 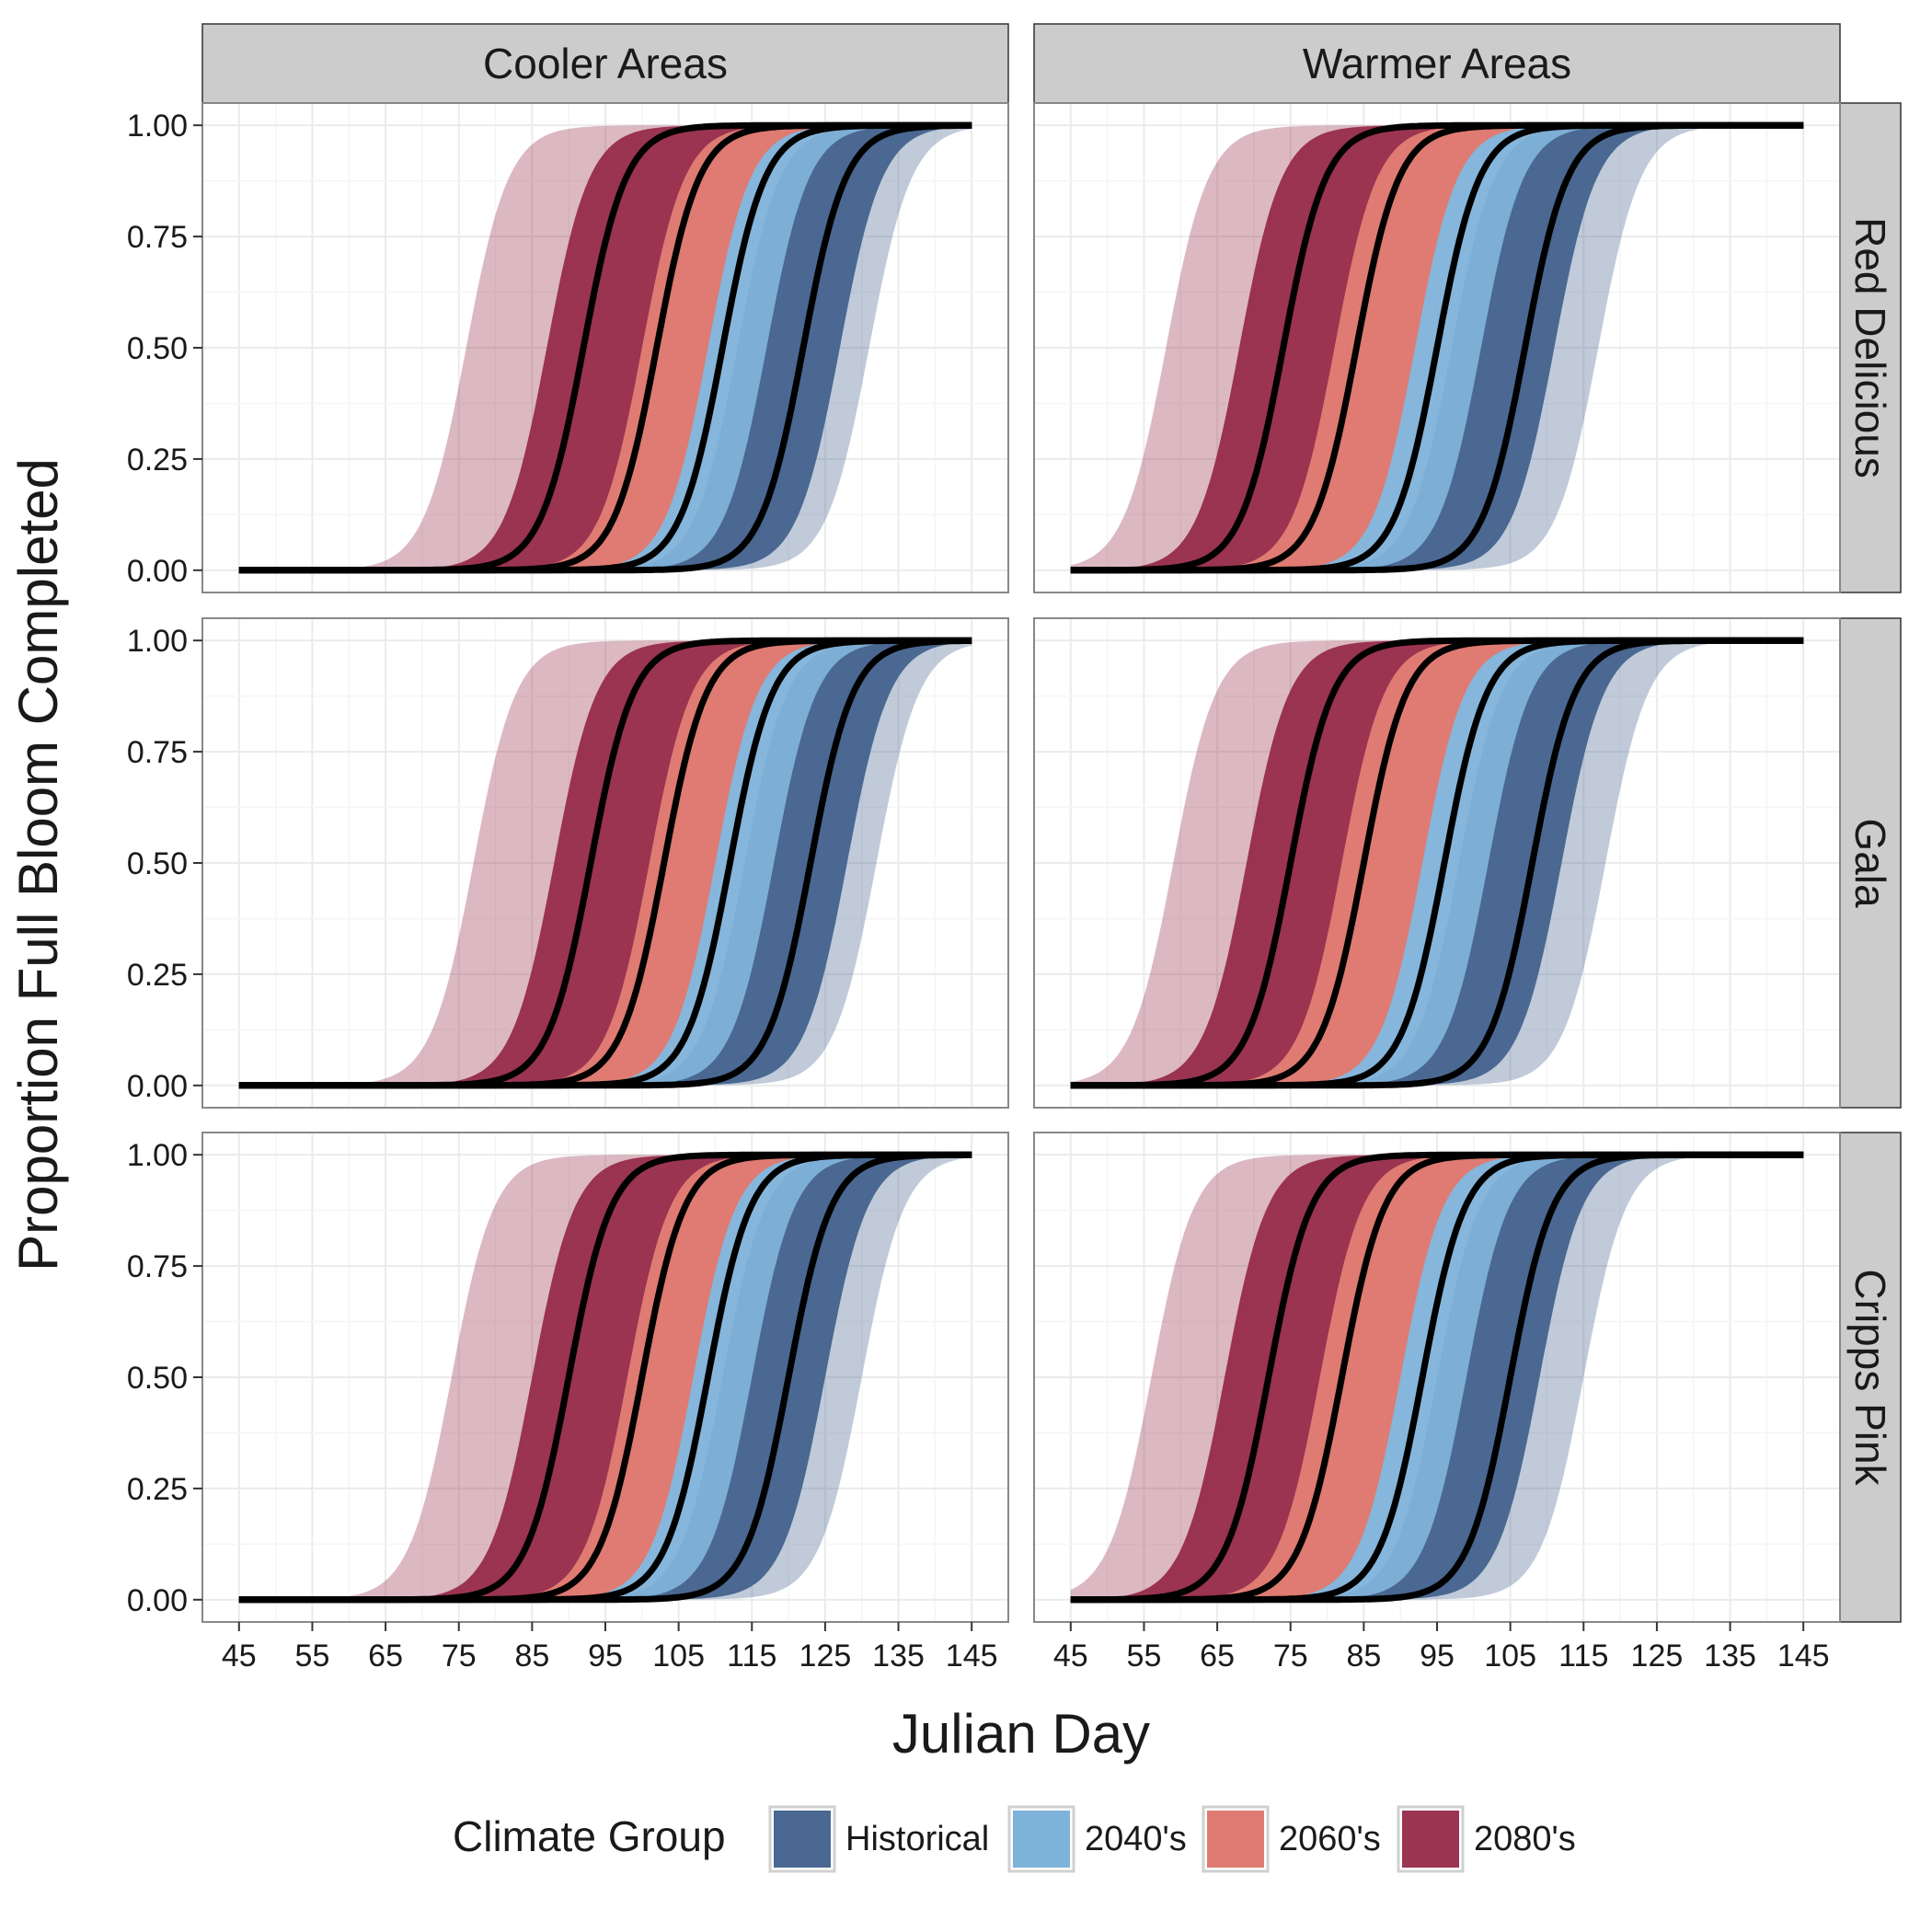 I want to click on x-axis-title: Julian Day, so click(x=1021, y=1734).